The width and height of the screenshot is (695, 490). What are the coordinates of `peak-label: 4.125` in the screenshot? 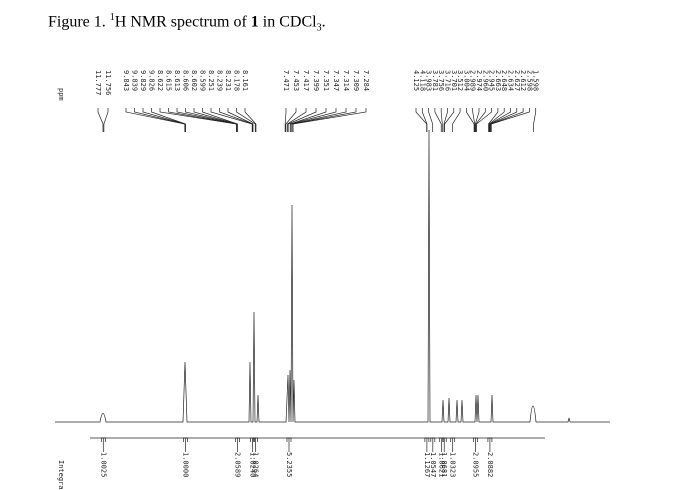 It's located at (416, 80).